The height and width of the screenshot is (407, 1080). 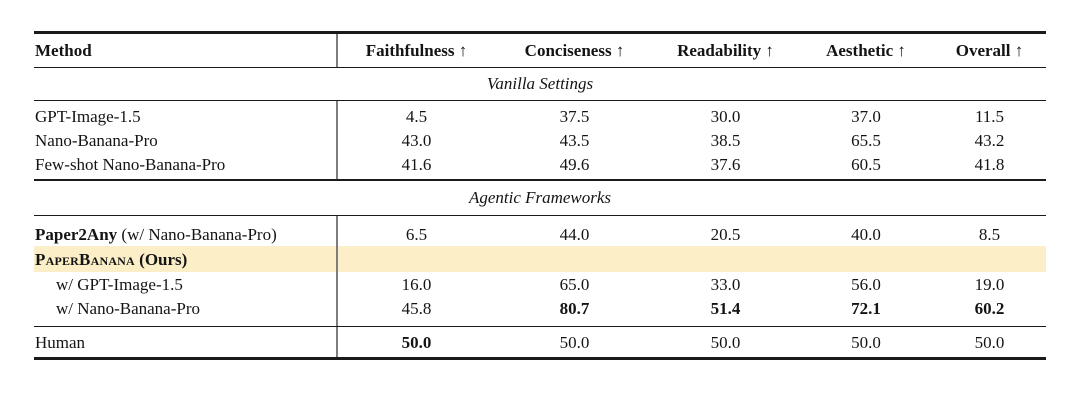 I want to click on metric-value: 6.5, so click(x=416, y=234).